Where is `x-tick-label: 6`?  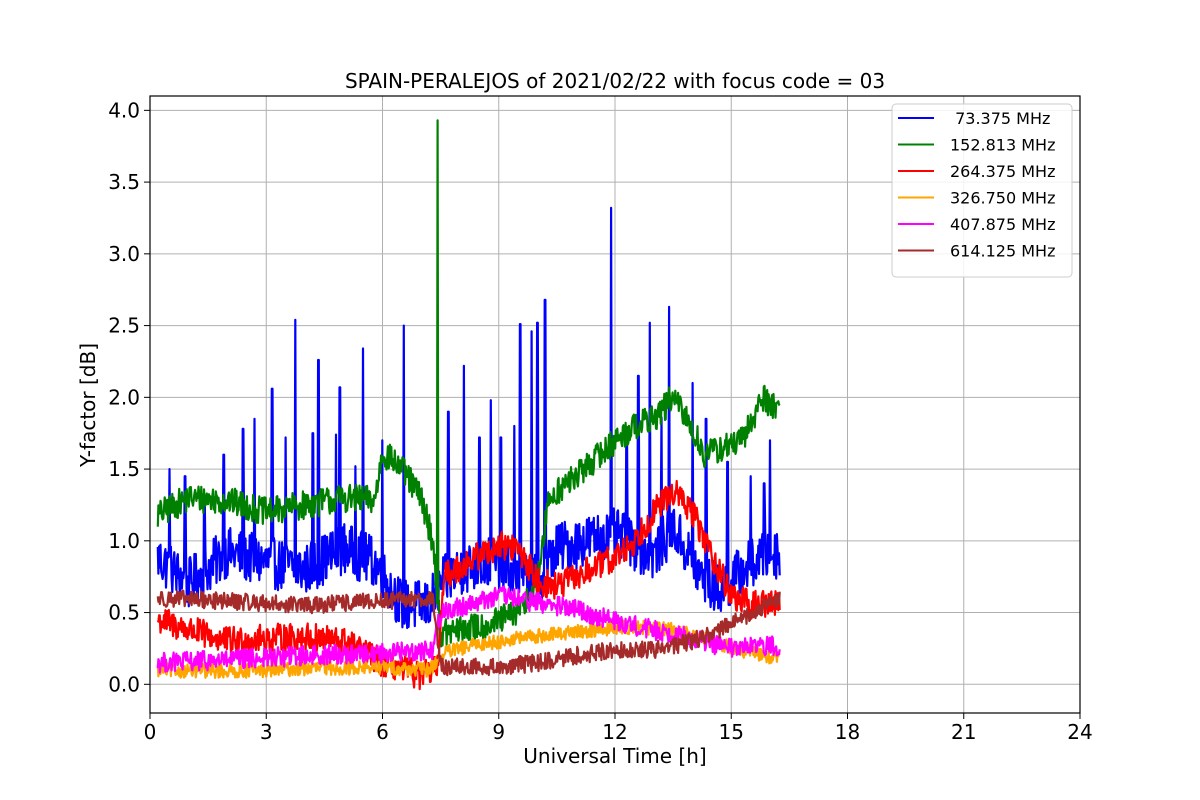
x-tick-label: 6 is located at coordinates (382, 732).